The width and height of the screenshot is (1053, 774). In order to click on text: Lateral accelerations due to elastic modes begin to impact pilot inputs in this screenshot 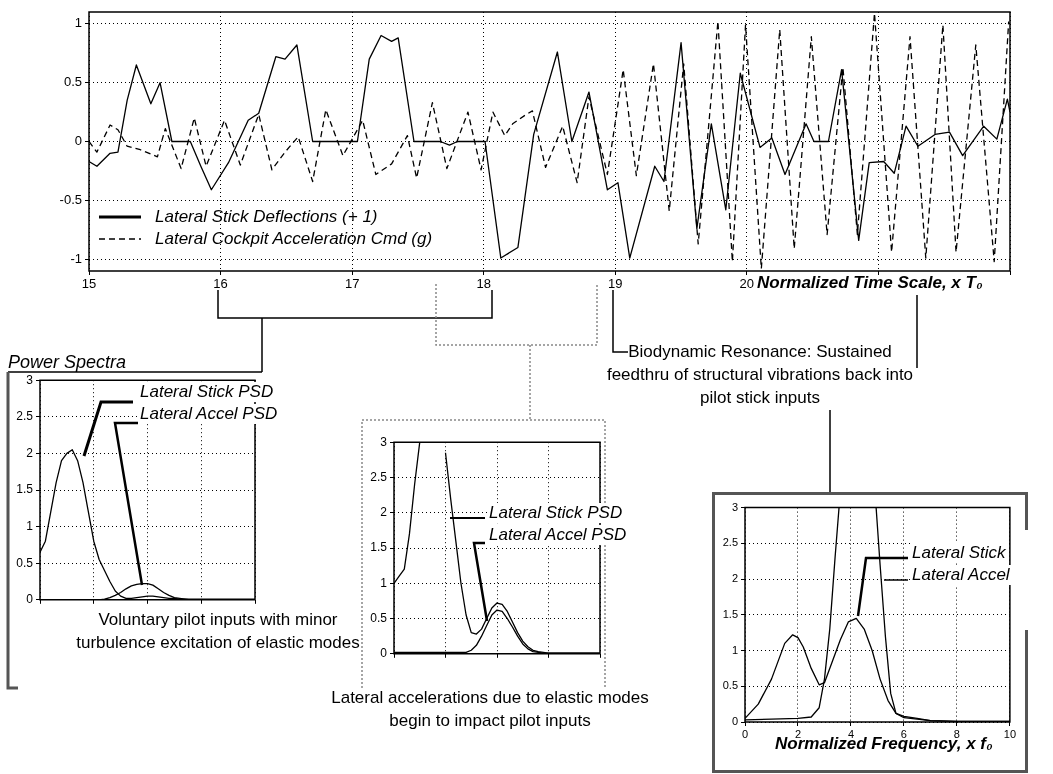, I will do `click(490, 709)`.